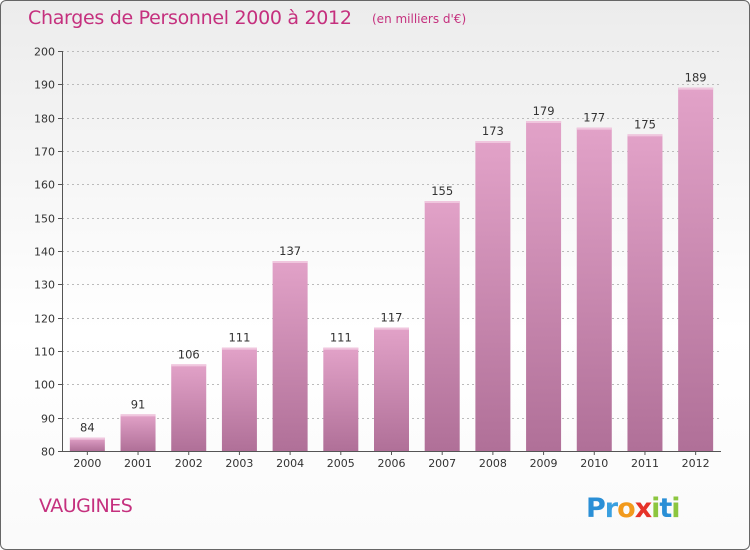 The width and height of the screenshot is (750, 550). Describe the element at coordinates (341, 463) in the screenshot. I see `x-tick-label: 2005` at that location.